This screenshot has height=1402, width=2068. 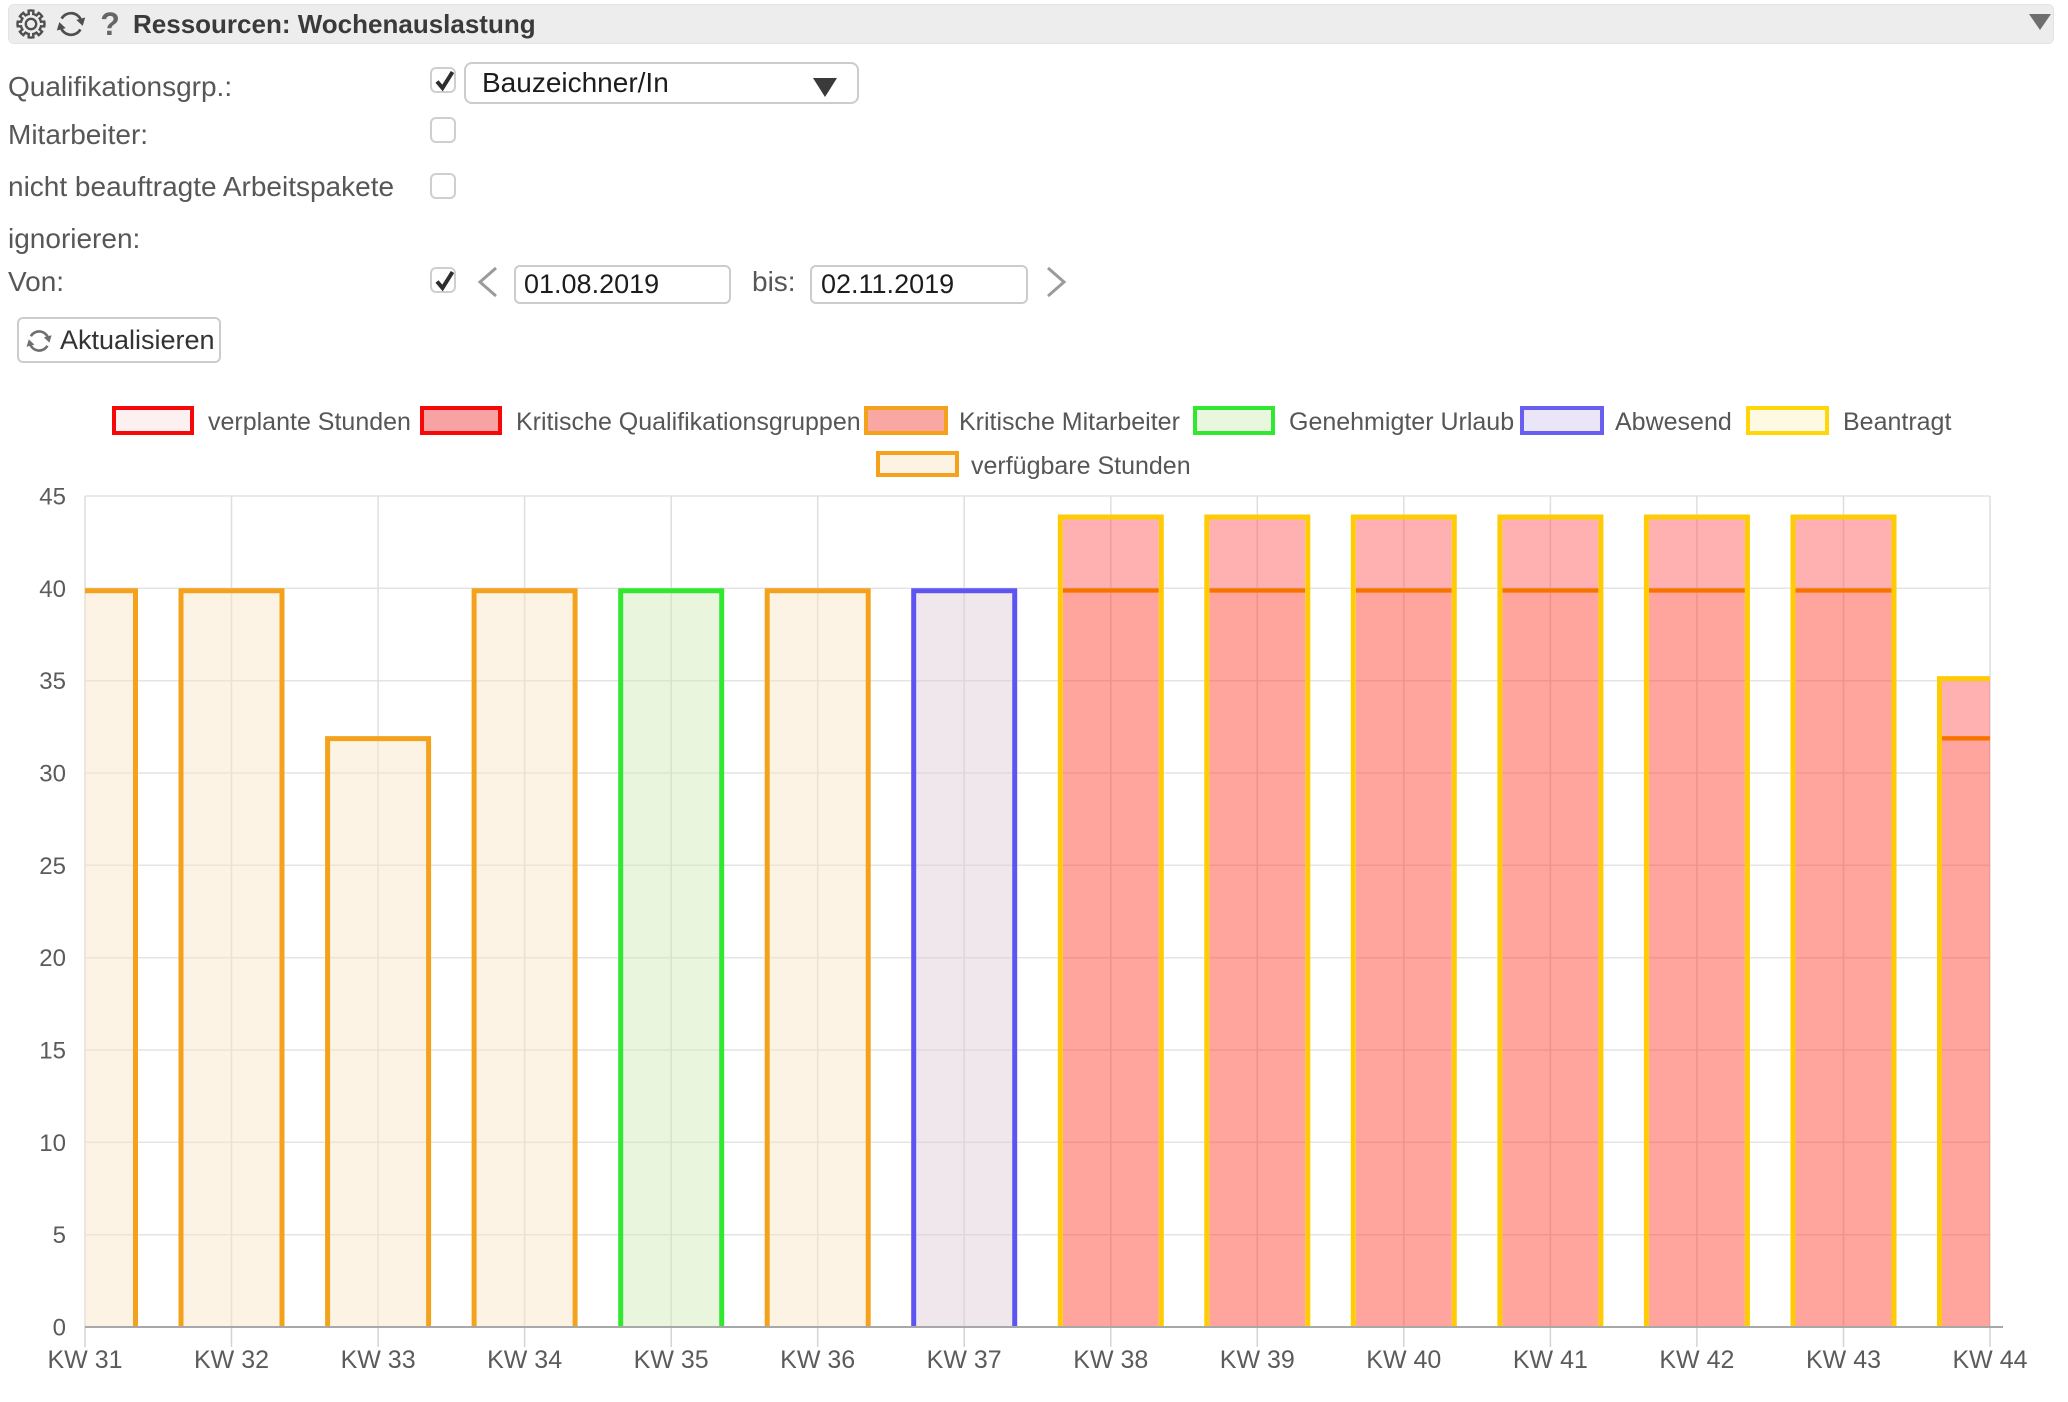 I want to click on svg-text: 40, so click(x=52, y=589).